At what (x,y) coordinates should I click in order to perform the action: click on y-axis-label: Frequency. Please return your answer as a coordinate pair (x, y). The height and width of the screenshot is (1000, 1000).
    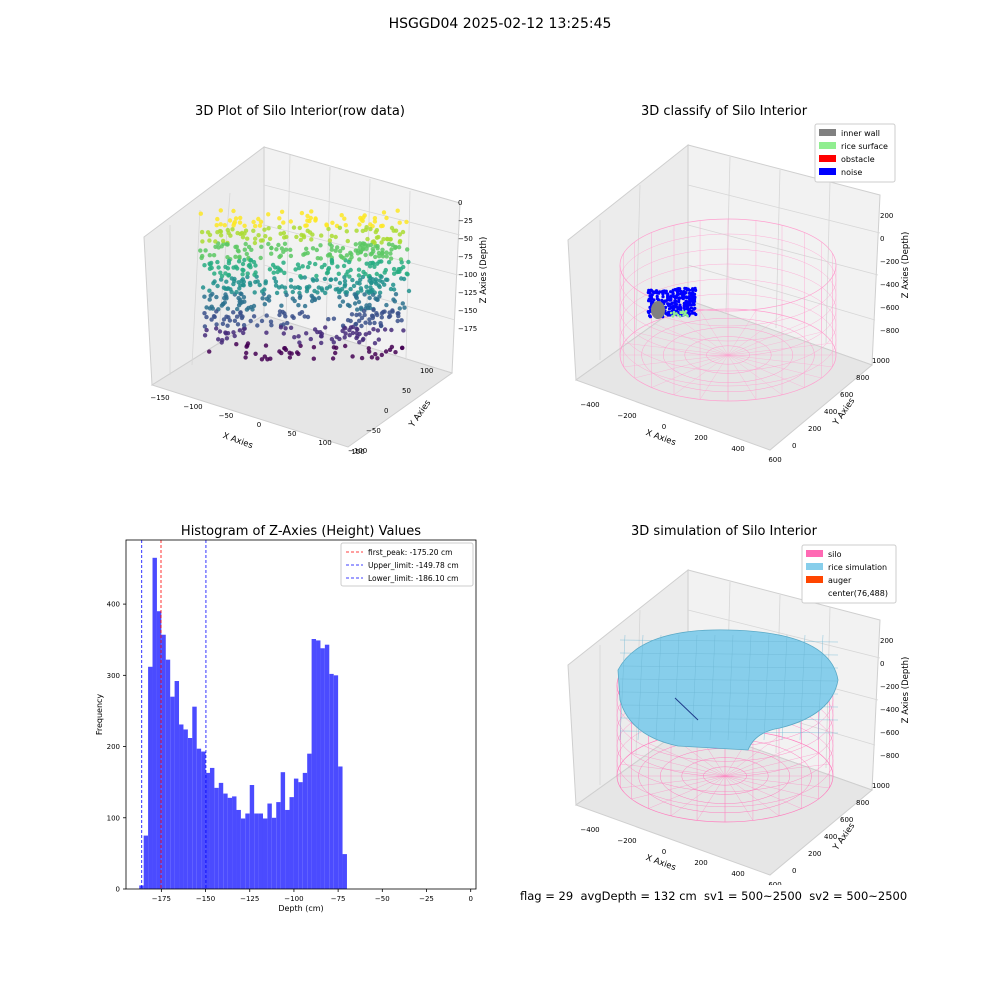
    Looking at the image, I should click on (99, 715).